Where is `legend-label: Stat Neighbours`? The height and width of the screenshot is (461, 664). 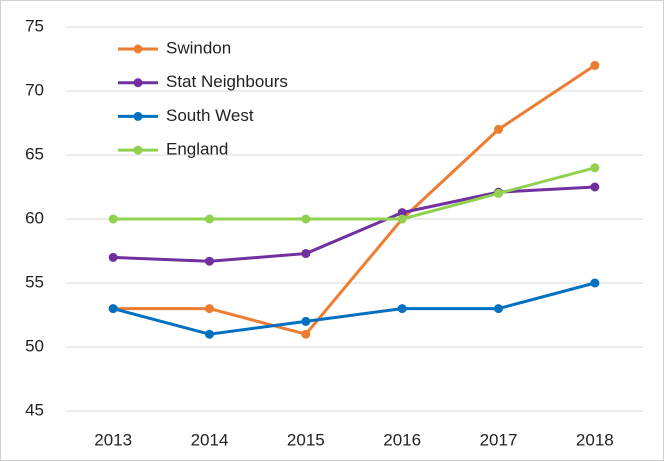
legend-label: Stat Neighbours is located at coordinates (227, 81).